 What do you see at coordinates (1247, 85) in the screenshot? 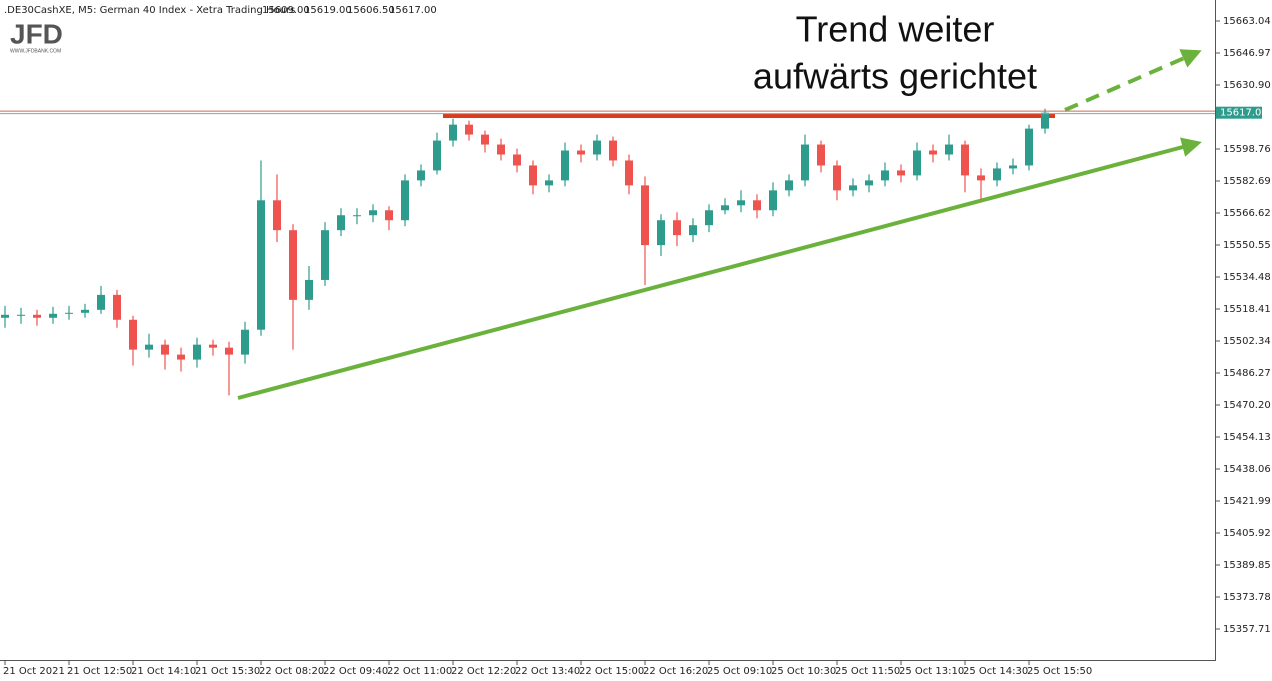
I see `y-tick-label: 15630.90` at bounding box center [1247, 85].